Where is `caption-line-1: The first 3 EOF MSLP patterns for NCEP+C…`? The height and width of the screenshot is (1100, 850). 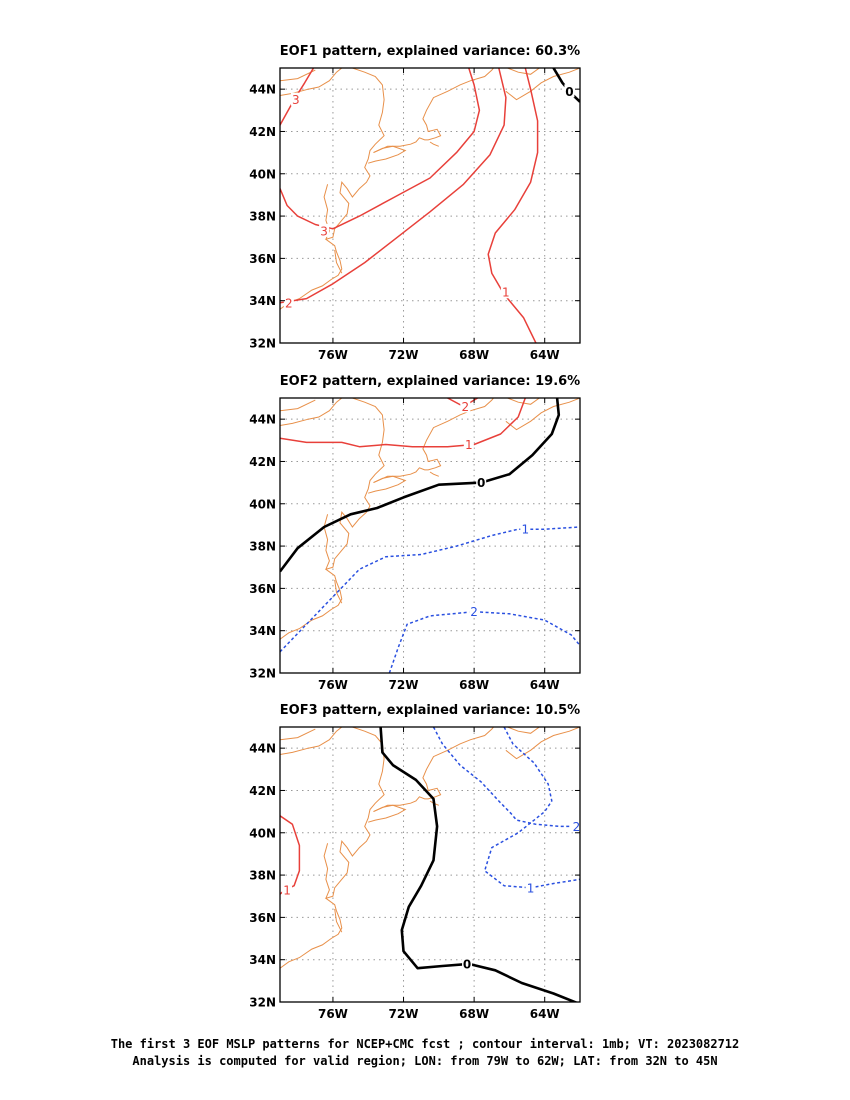 caption-line-1: The first 3 EOF MSLP patterns for NCEP+C… is located at coordinates (425, 1044).